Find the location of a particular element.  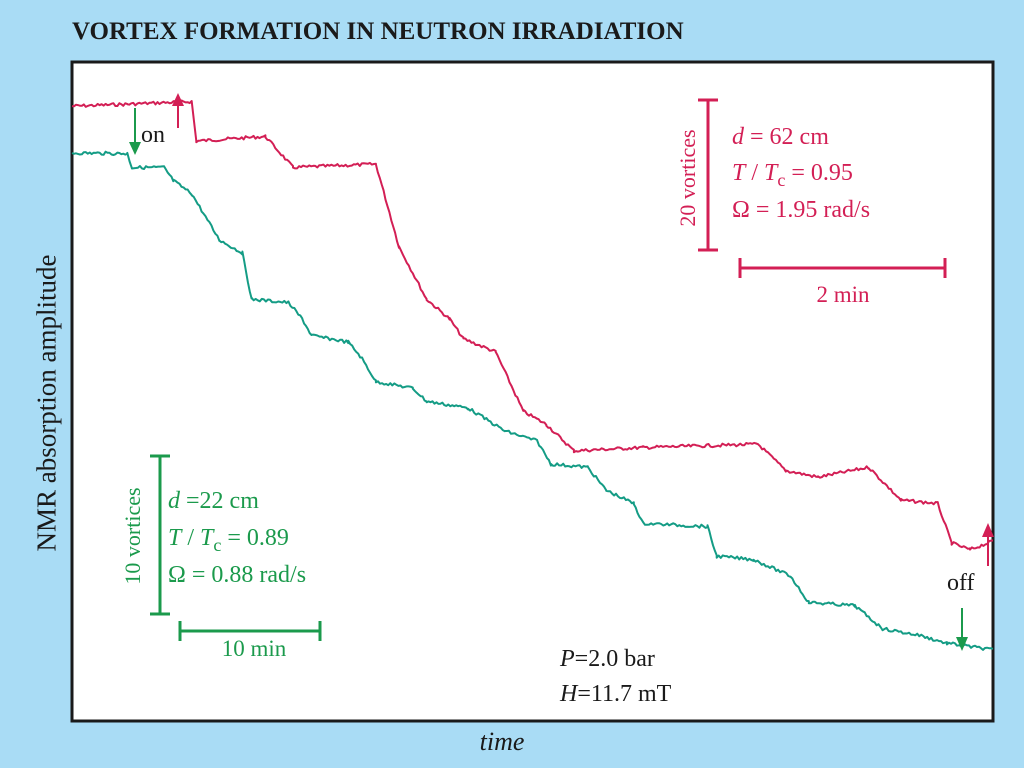

red-horizontal-scale-label: 2 min is located at coordinates (843, 294).